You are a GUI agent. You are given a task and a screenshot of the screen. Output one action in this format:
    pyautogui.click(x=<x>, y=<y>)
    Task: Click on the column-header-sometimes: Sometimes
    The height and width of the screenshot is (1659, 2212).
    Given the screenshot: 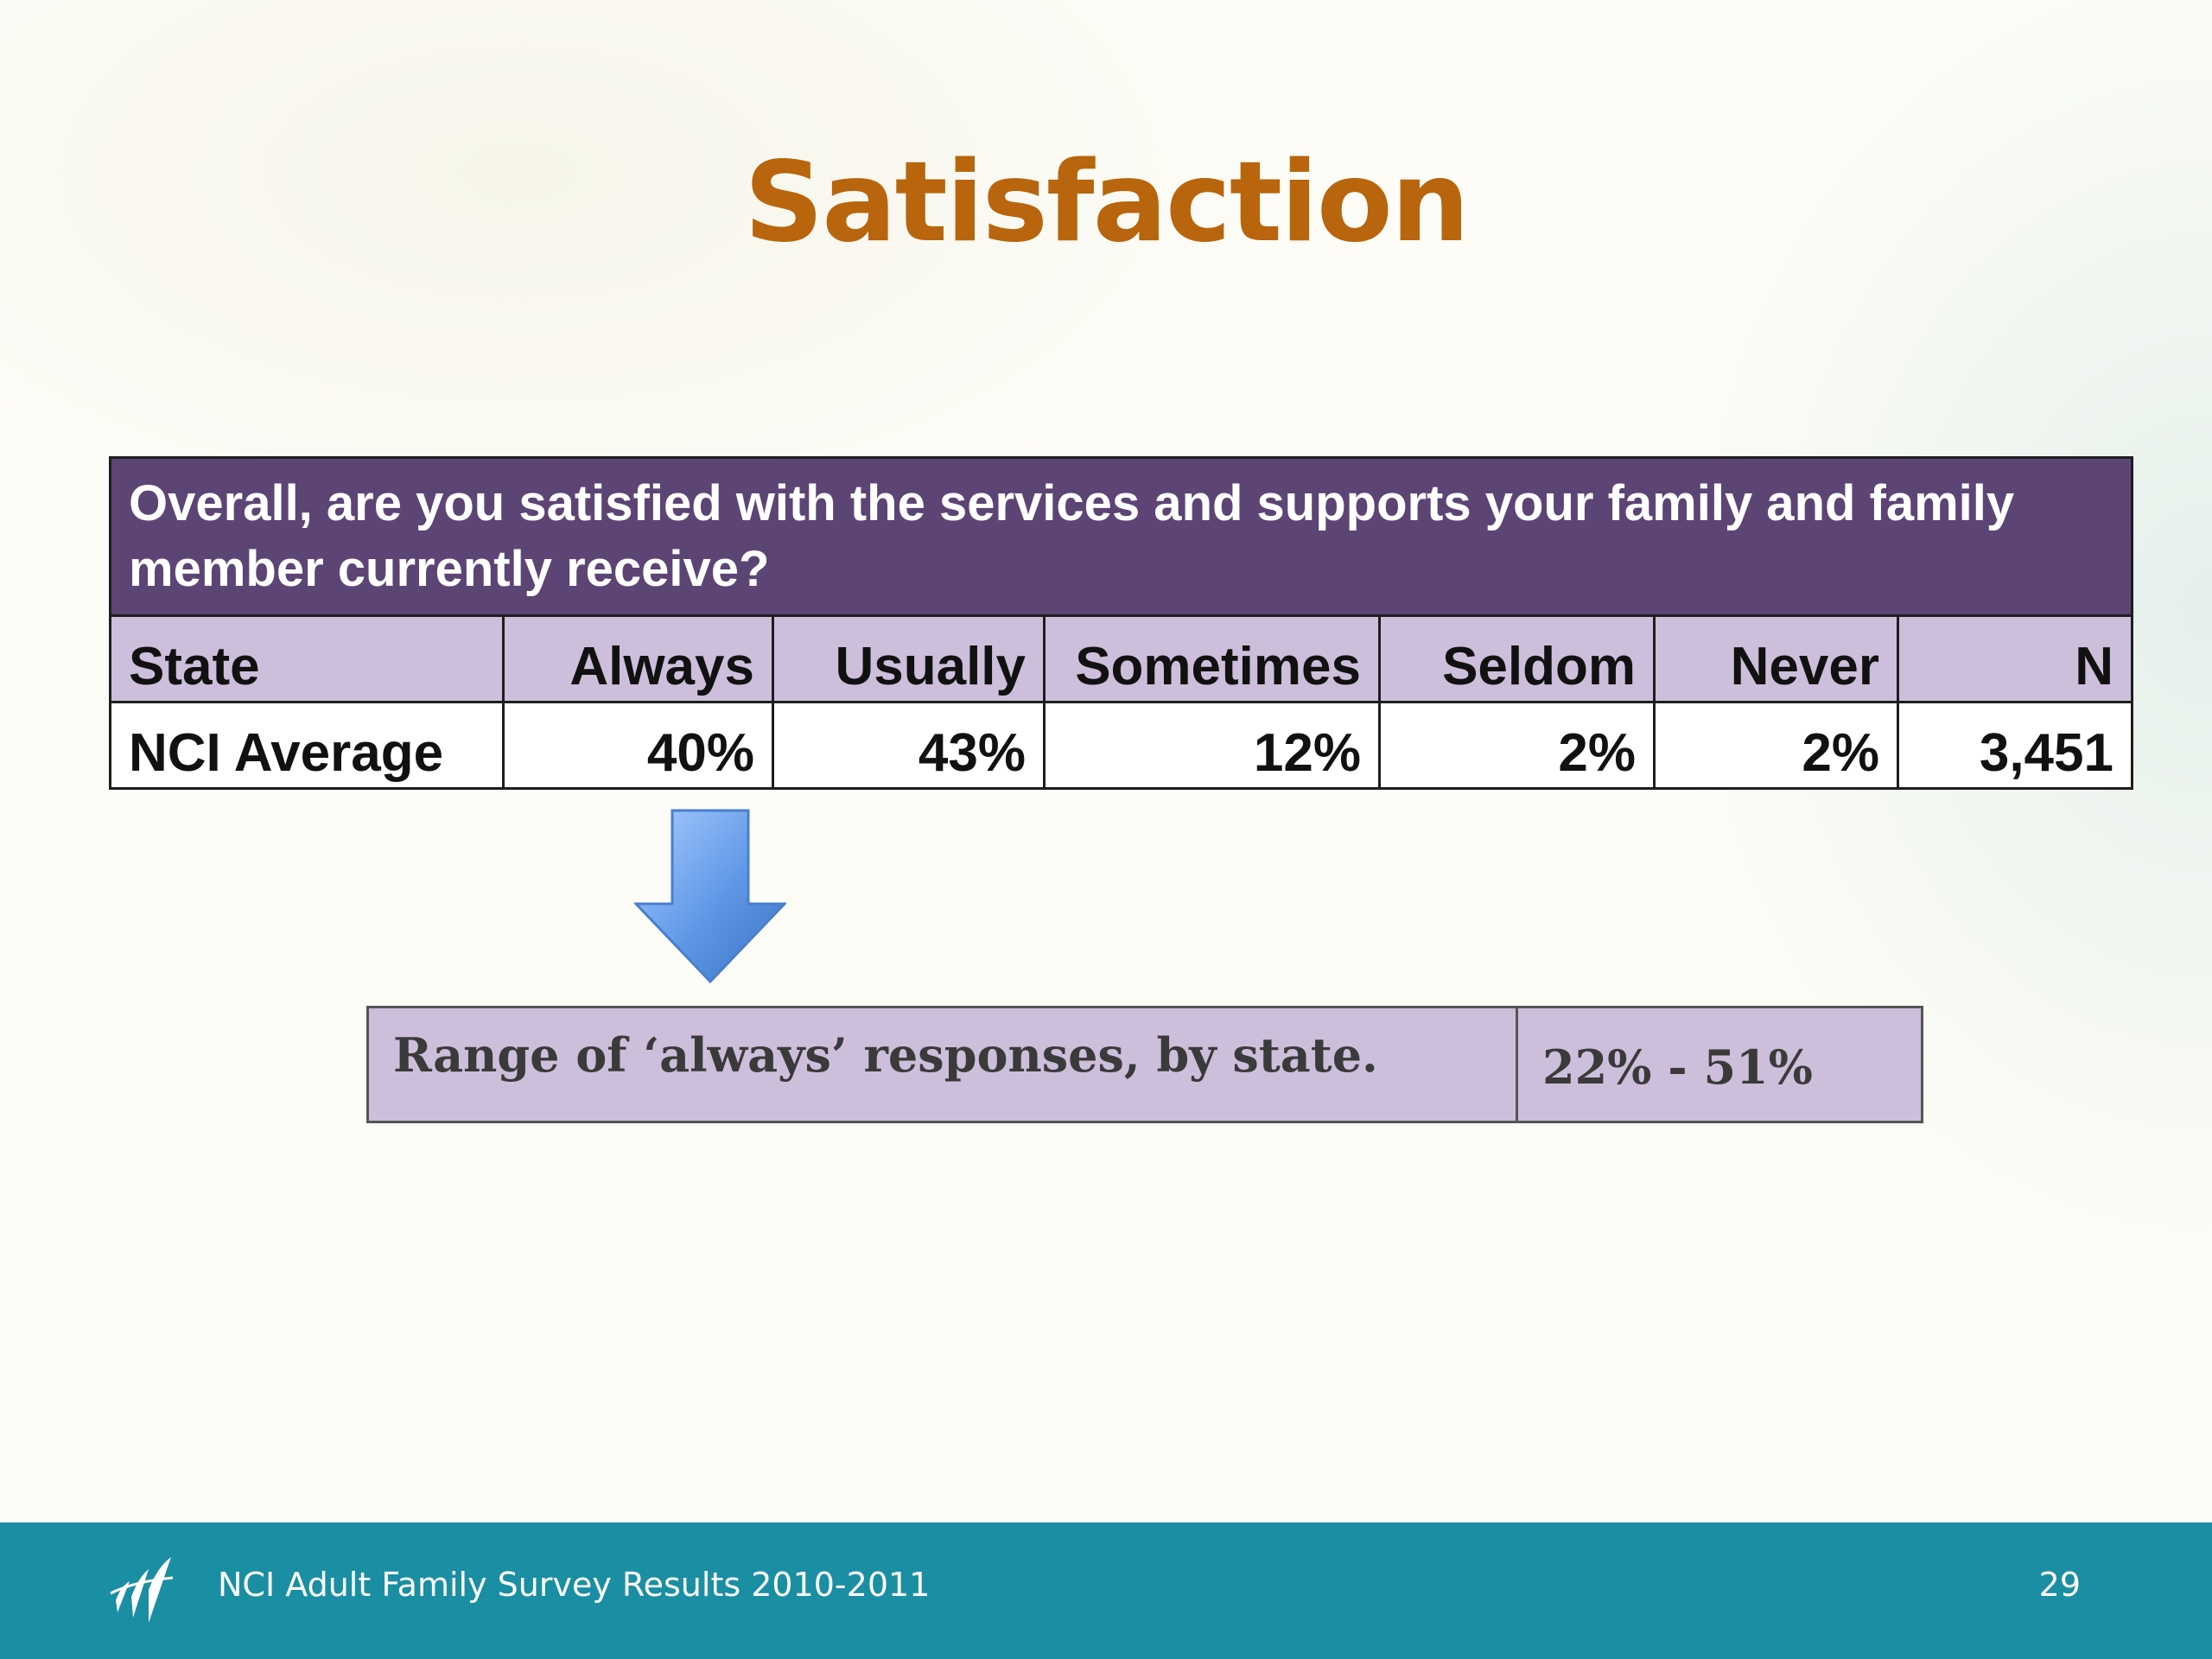 What is the action you would take?
    pyautogui.click(x=1212, y=658)
    